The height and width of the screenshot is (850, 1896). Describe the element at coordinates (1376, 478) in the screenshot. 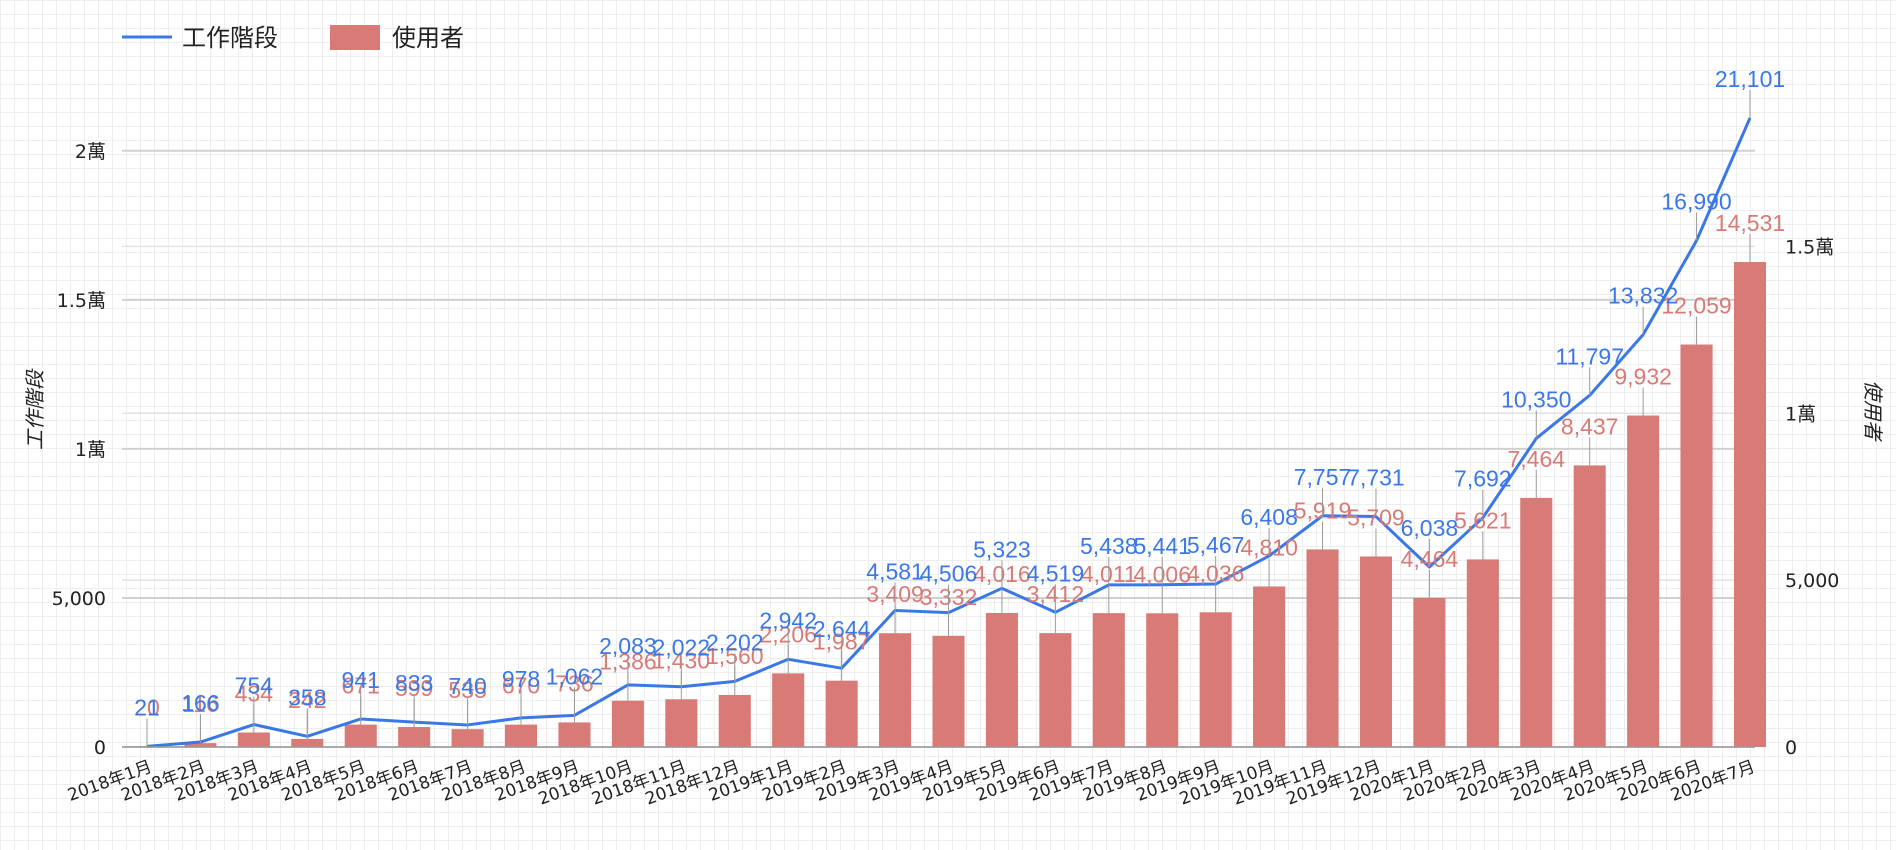

I see `line-data-label: 7,731` at that location.